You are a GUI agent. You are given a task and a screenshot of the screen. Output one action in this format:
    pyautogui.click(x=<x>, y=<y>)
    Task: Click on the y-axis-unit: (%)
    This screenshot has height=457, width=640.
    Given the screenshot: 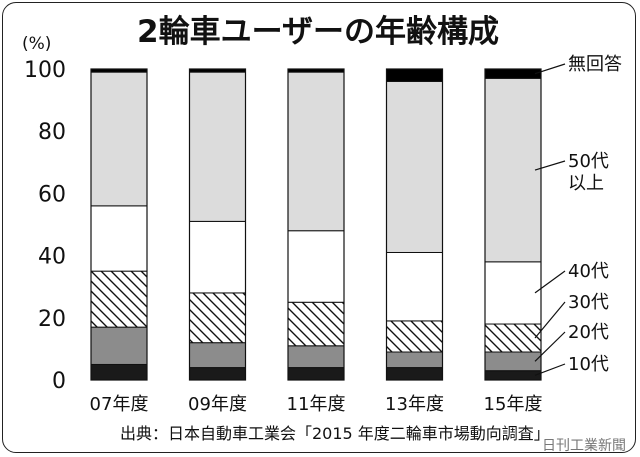 What is the action you would take?
    pyautogui.click(x=36, y=44)
    